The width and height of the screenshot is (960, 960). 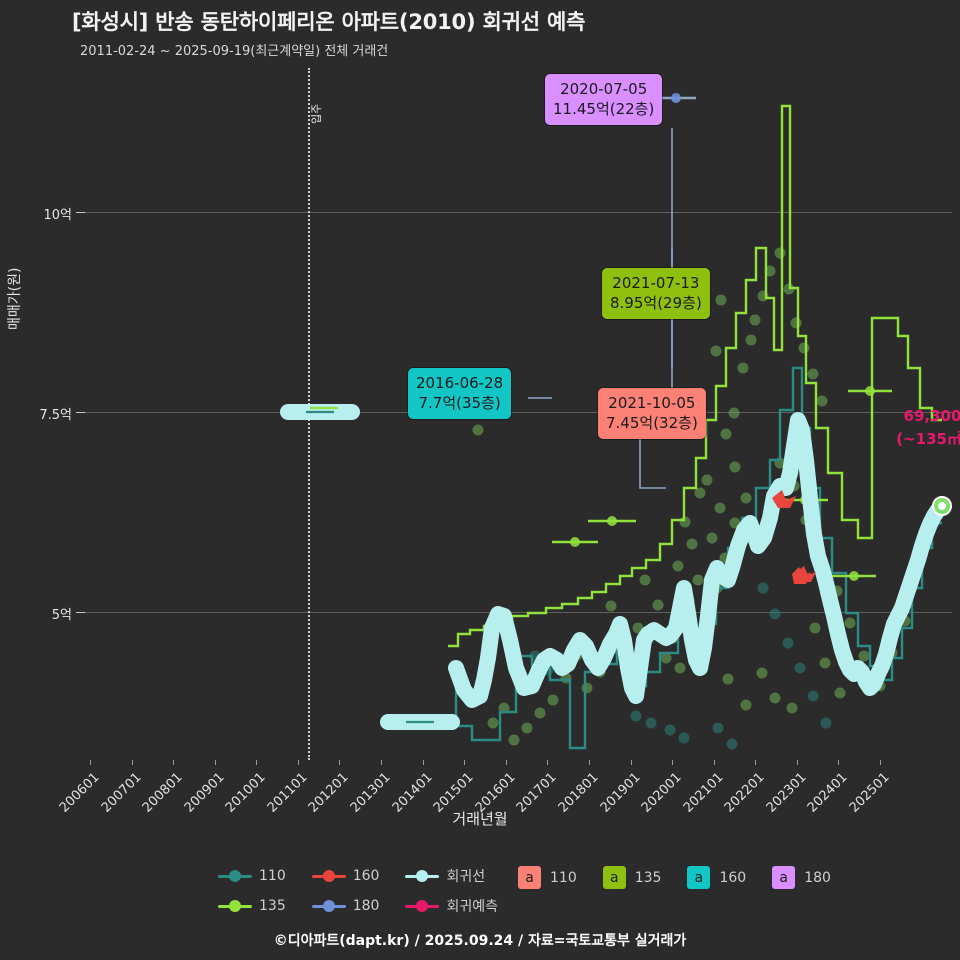 I want to click on annotation-2016-06-28: 2016-06-28 7.7억(35층), so click(x=460, y=393).